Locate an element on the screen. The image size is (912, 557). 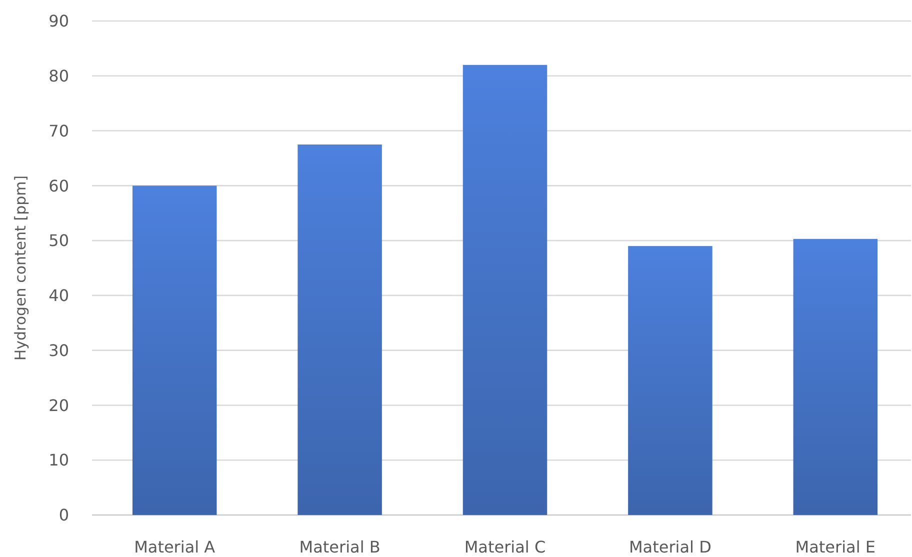
x-tick-label: Material D is located at coordinates (670, 547).